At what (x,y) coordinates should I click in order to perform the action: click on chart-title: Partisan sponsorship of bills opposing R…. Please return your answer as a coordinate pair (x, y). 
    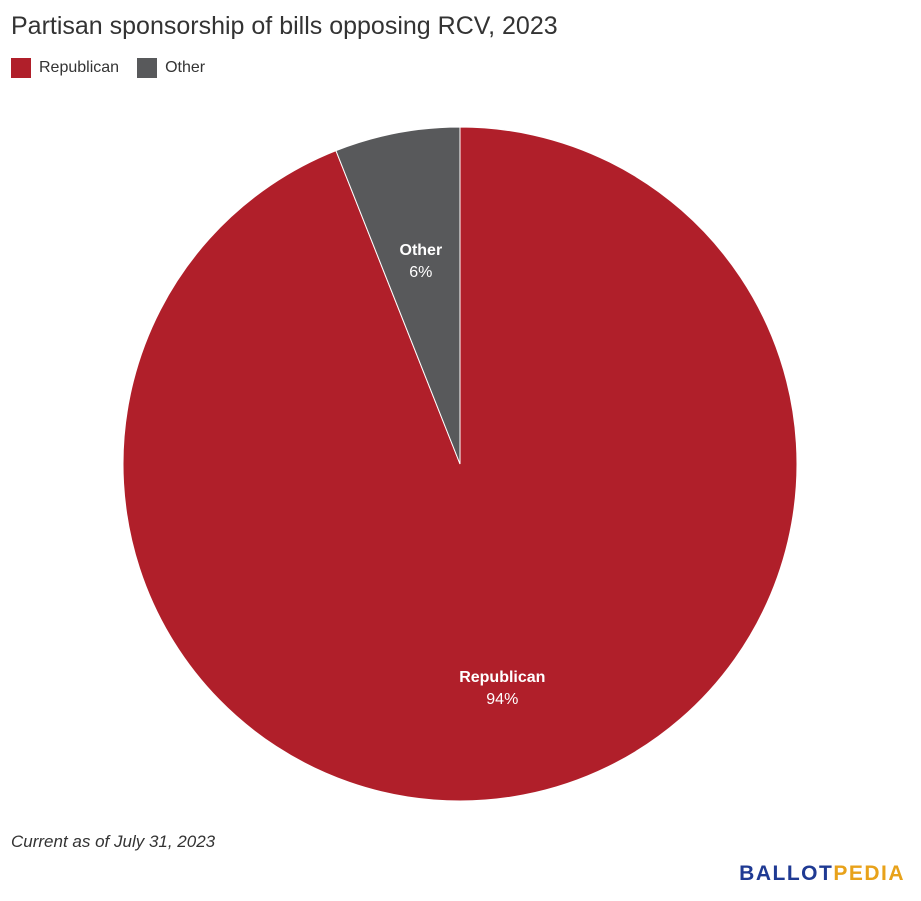
    Looking at the image, I should click on (284, 26).